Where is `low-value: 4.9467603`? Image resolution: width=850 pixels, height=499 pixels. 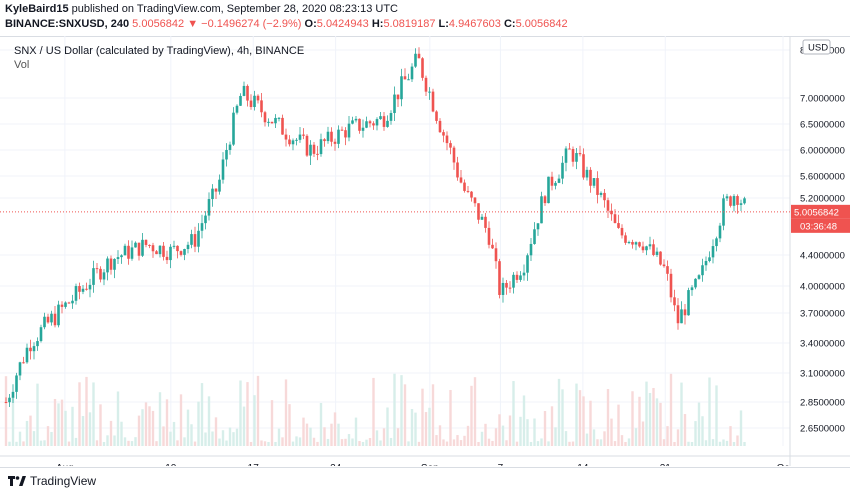
low-value: 4.9467603 is located at coordinates (474, 24).